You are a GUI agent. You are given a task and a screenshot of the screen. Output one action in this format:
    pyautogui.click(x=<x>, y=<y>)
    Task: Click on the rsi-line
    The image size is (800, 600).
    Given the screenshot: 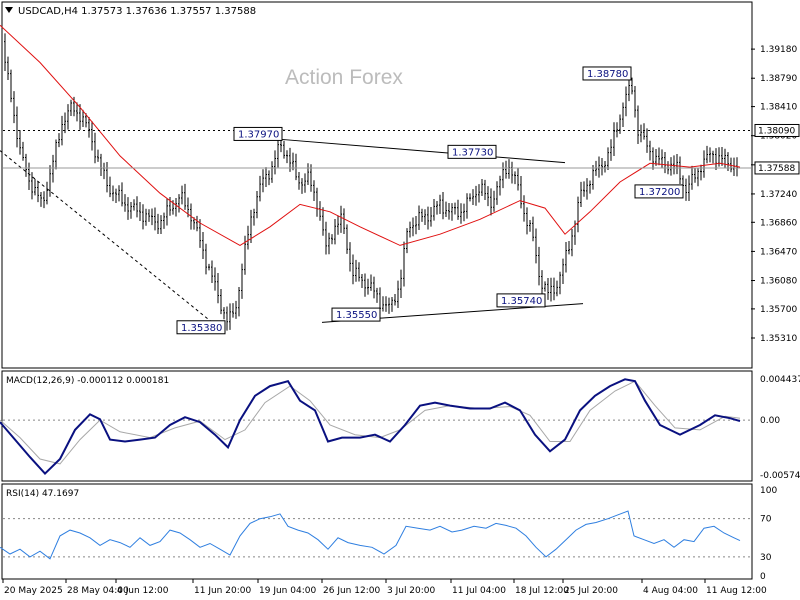 What is the action you would take?
    pyautogui.click(x=370, y=535)
    